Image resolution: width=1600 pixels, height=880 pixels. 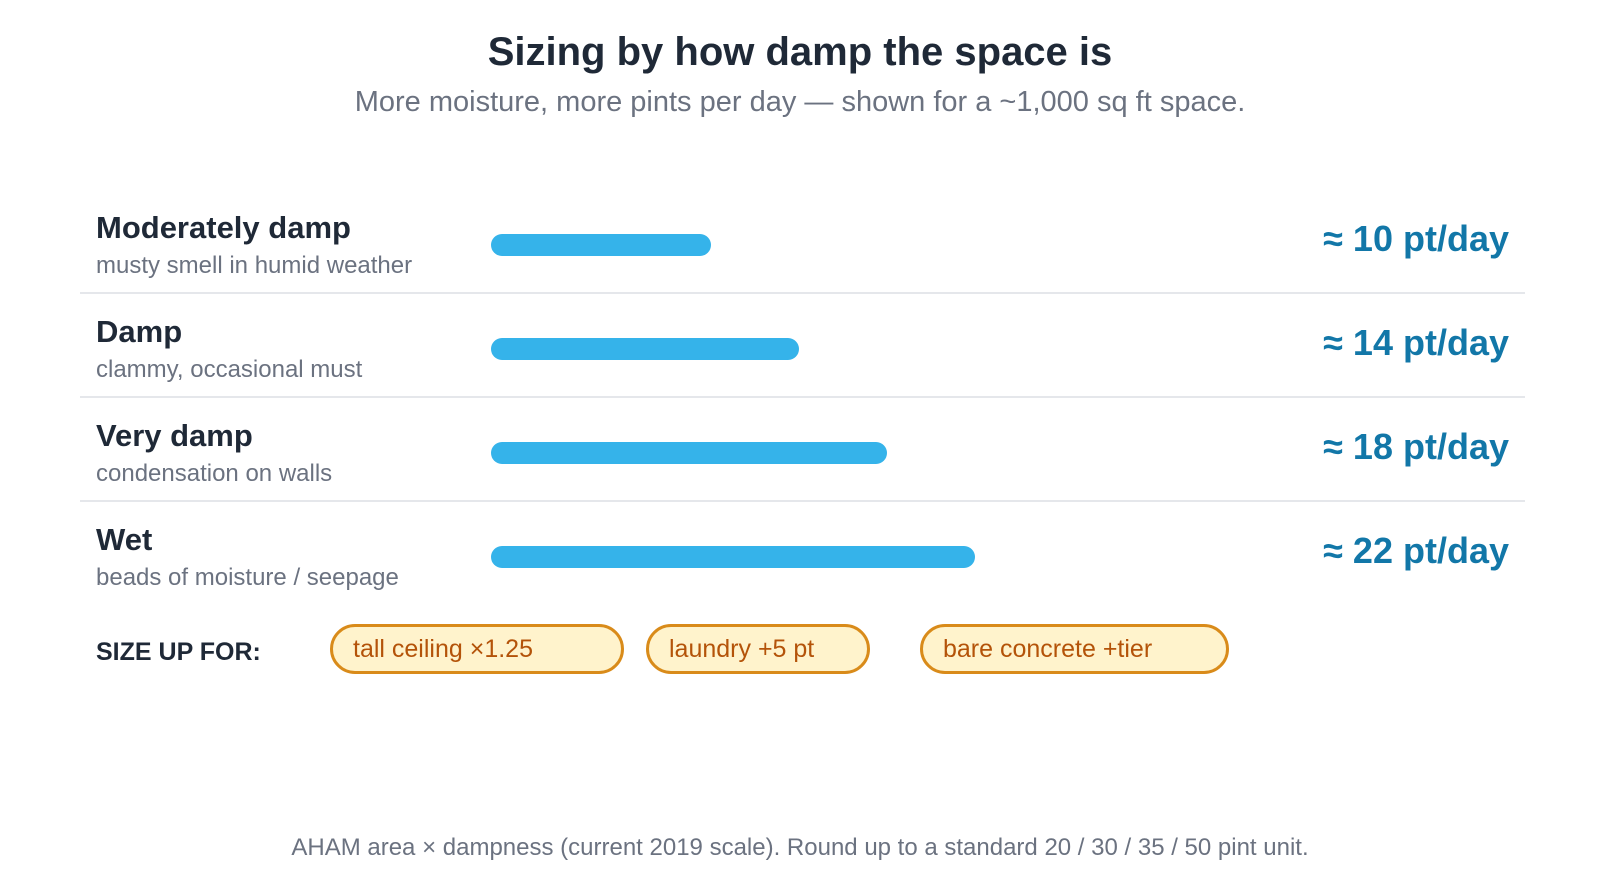 I want to click on size-up-label: SIZE UP FOR:, so click(x=178, y=652).